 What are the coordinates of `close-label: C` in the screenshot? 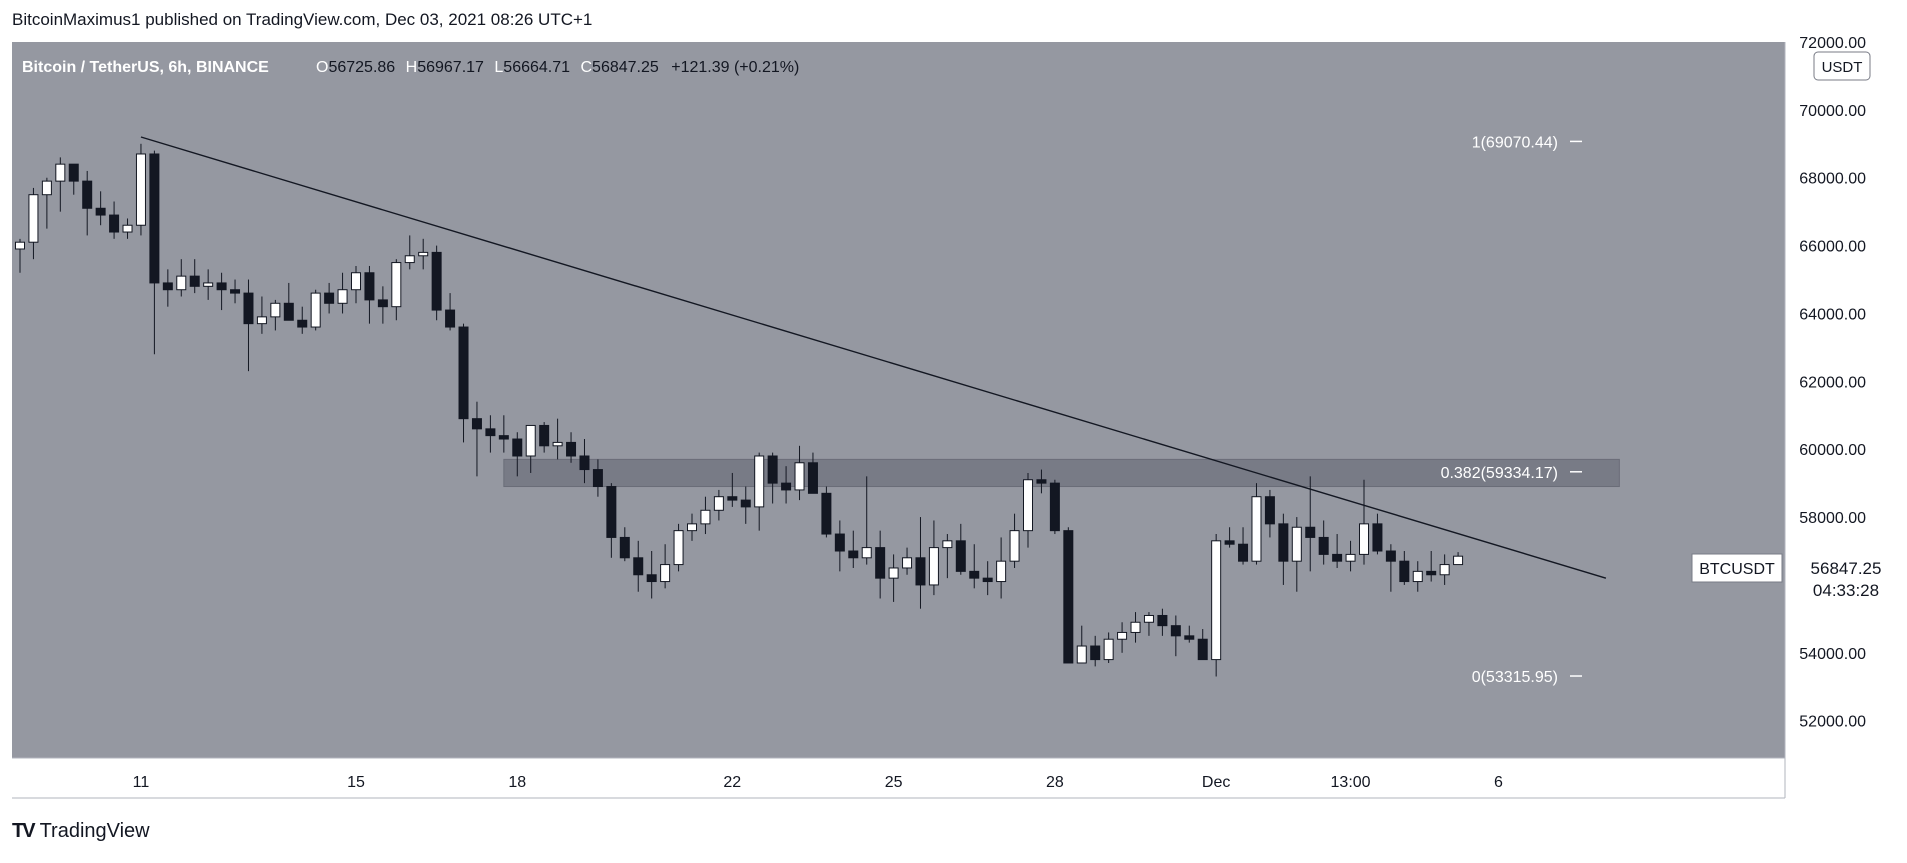 It's located at (586, 67).